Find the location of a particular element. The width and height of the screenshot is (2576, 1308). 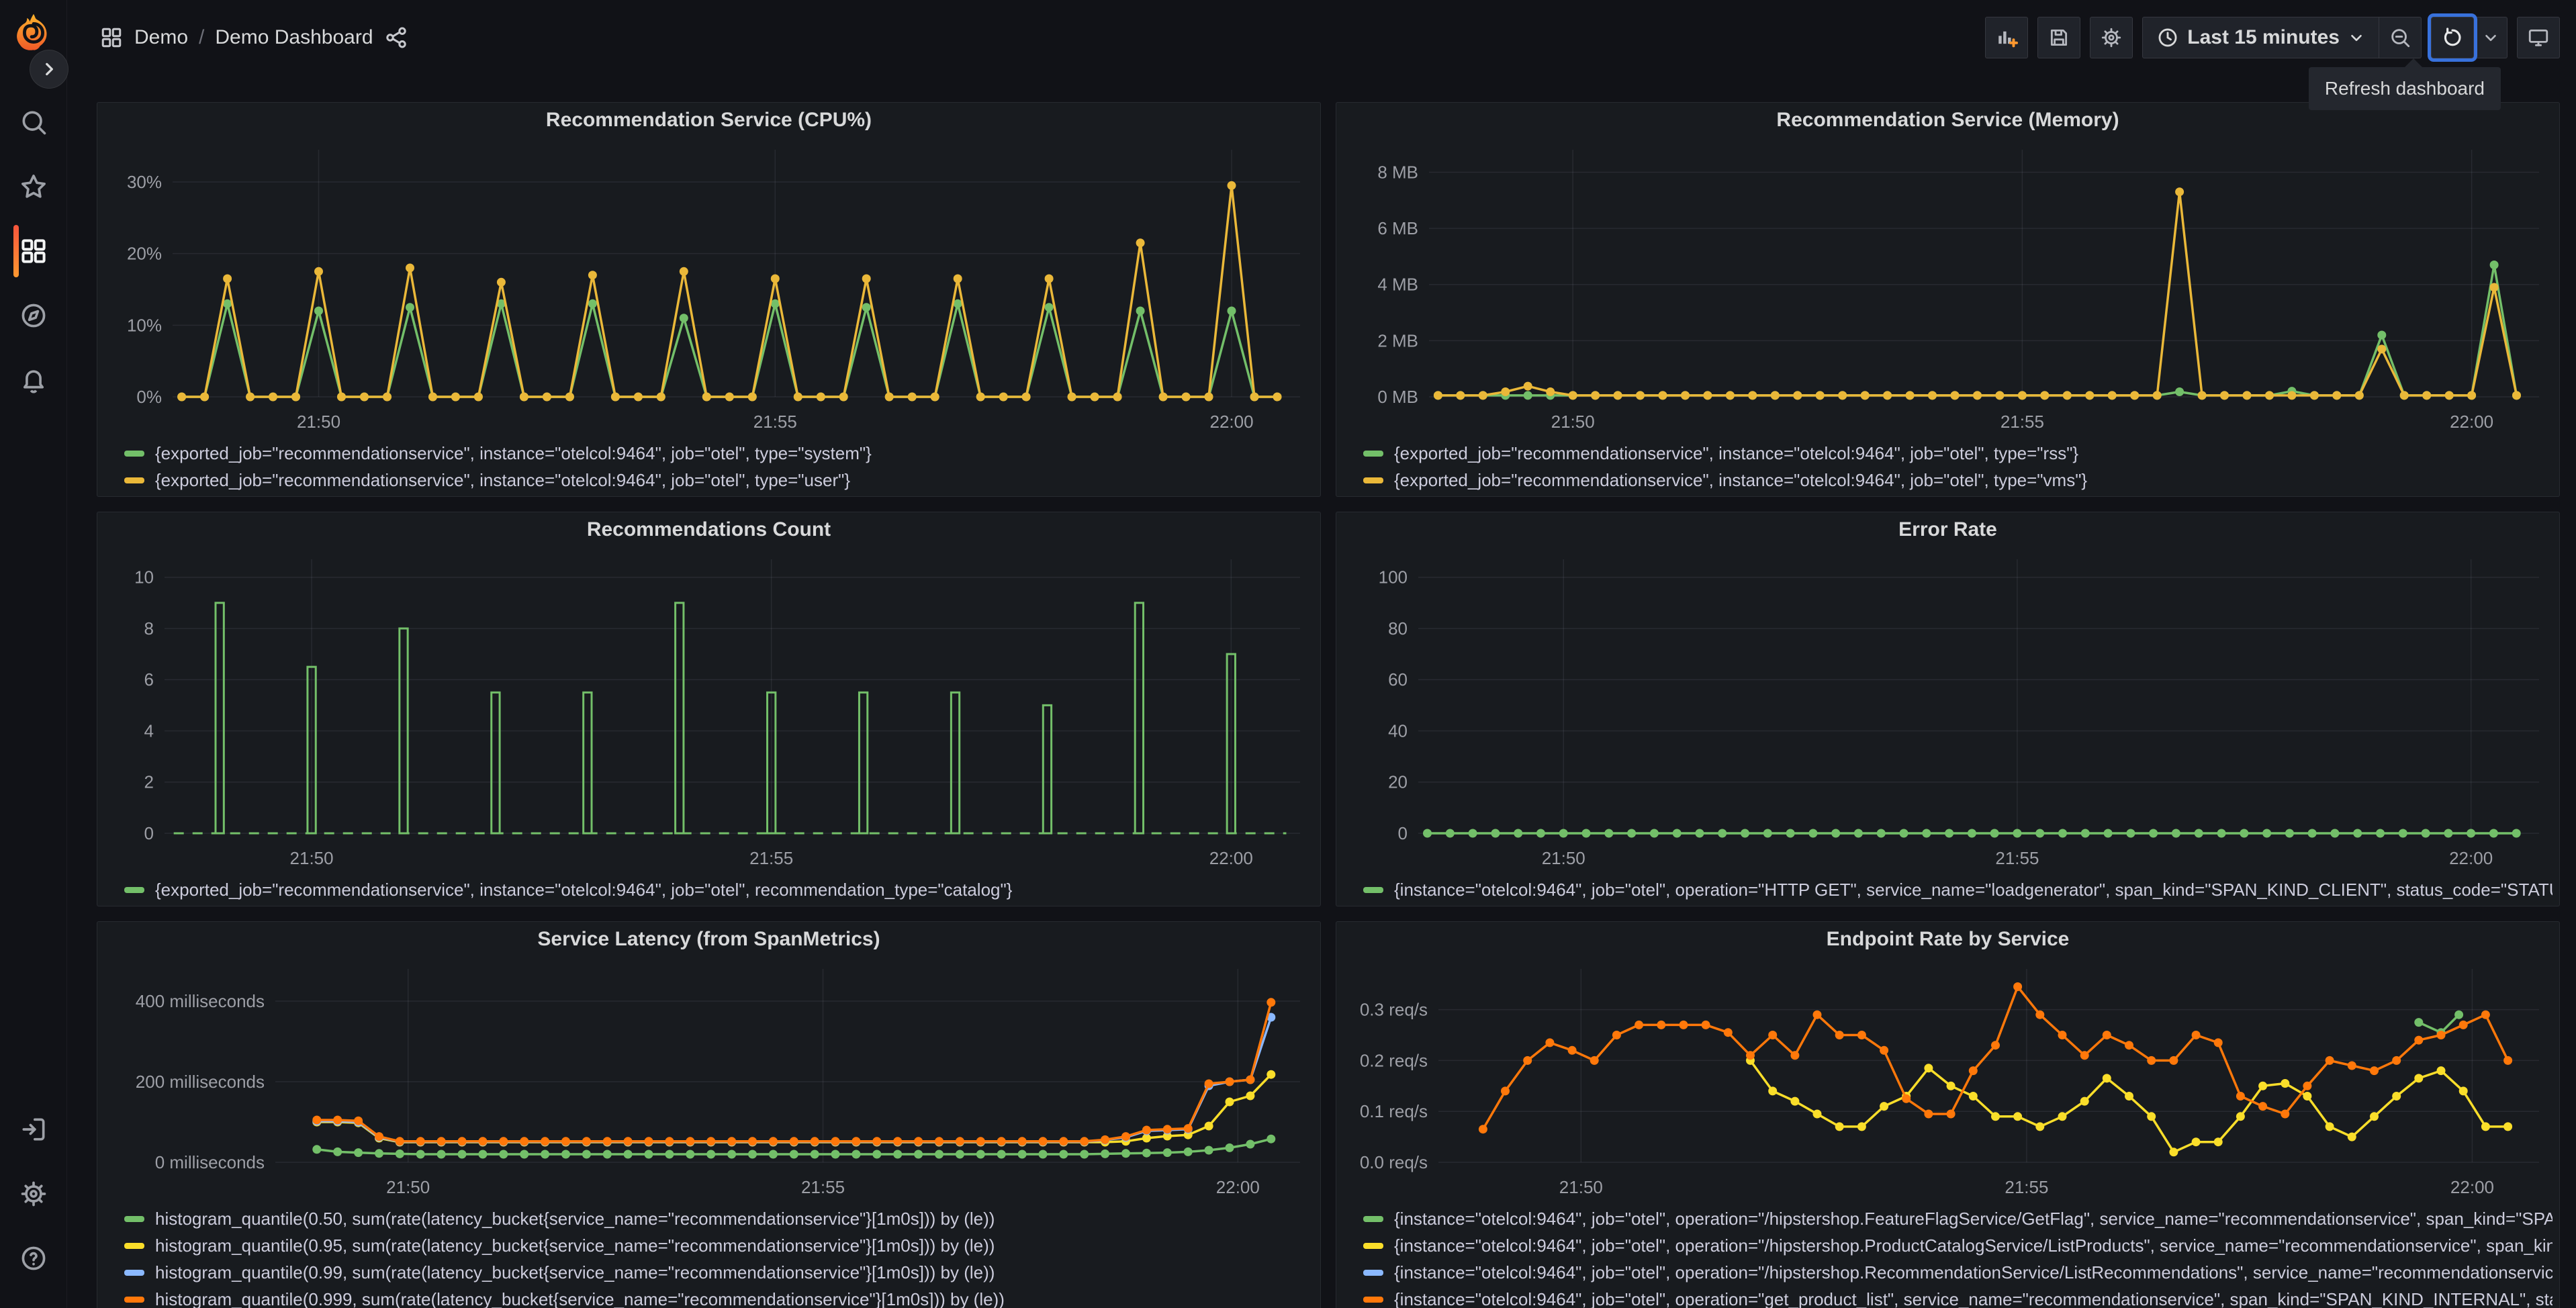

svg-text: 10% is located at coordinates (144, 325).